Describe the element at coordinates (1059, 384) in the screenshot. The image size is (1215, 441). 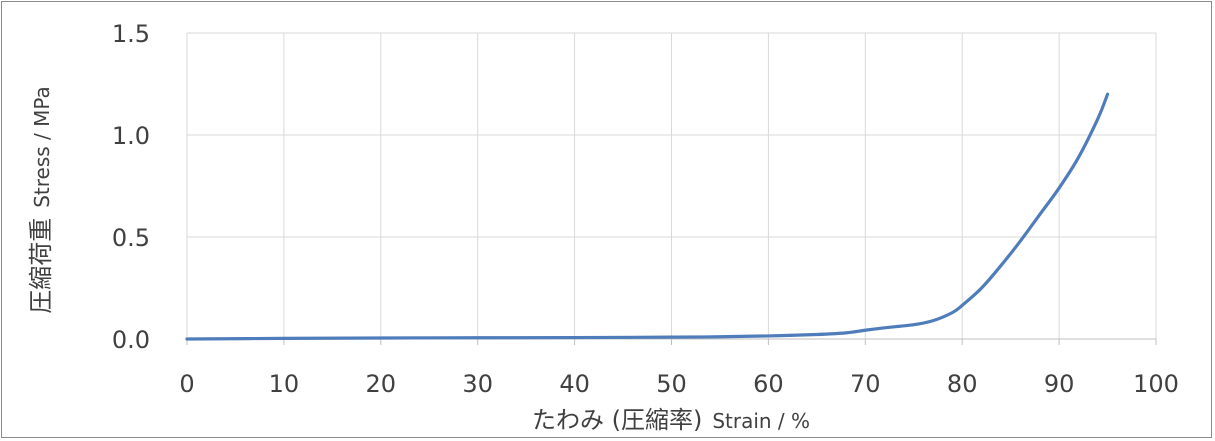
I see `x-tick-label: 90` at that location.